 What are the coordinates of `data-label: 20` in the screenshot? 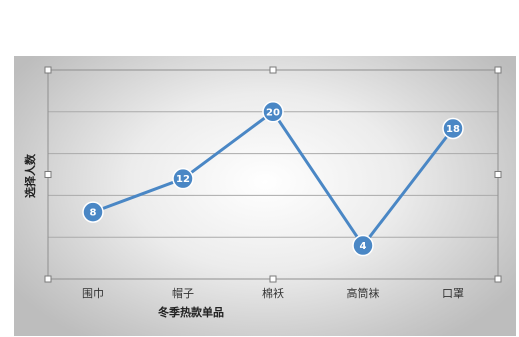 It's located at (273, 112).